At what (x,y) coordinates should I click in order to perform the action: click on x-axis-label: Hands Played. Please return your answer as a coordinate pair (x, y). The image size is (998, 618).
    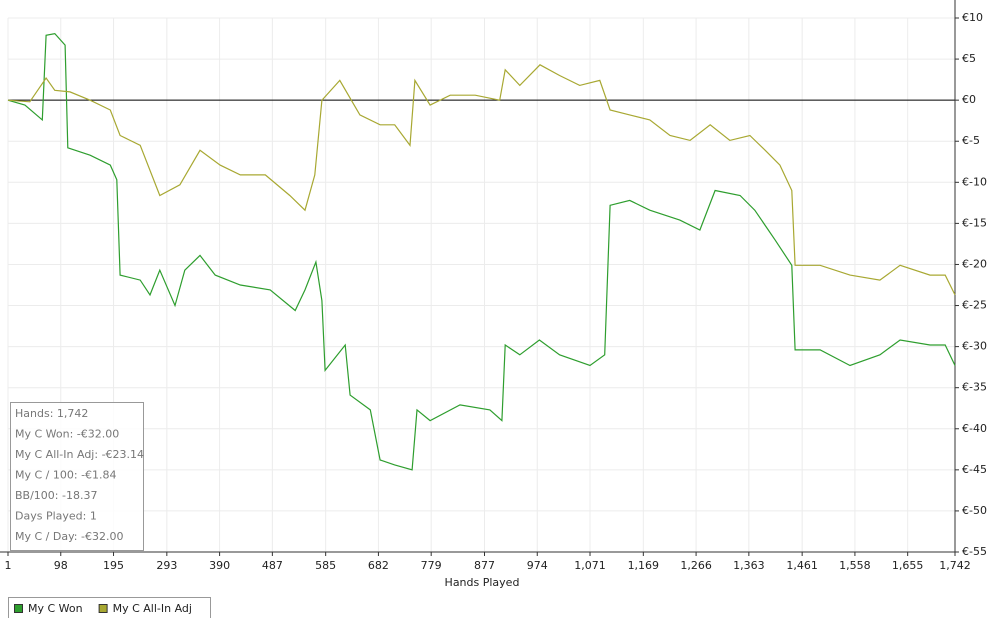
    Looking at the image, I should click on (482, 582).